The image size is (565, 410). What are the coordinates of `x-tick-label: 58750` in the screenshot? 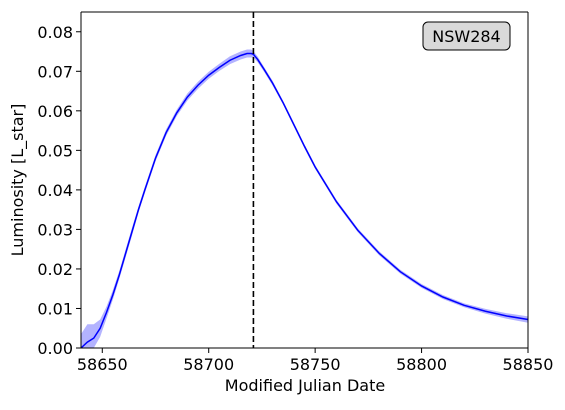 It's located at (315, 364).